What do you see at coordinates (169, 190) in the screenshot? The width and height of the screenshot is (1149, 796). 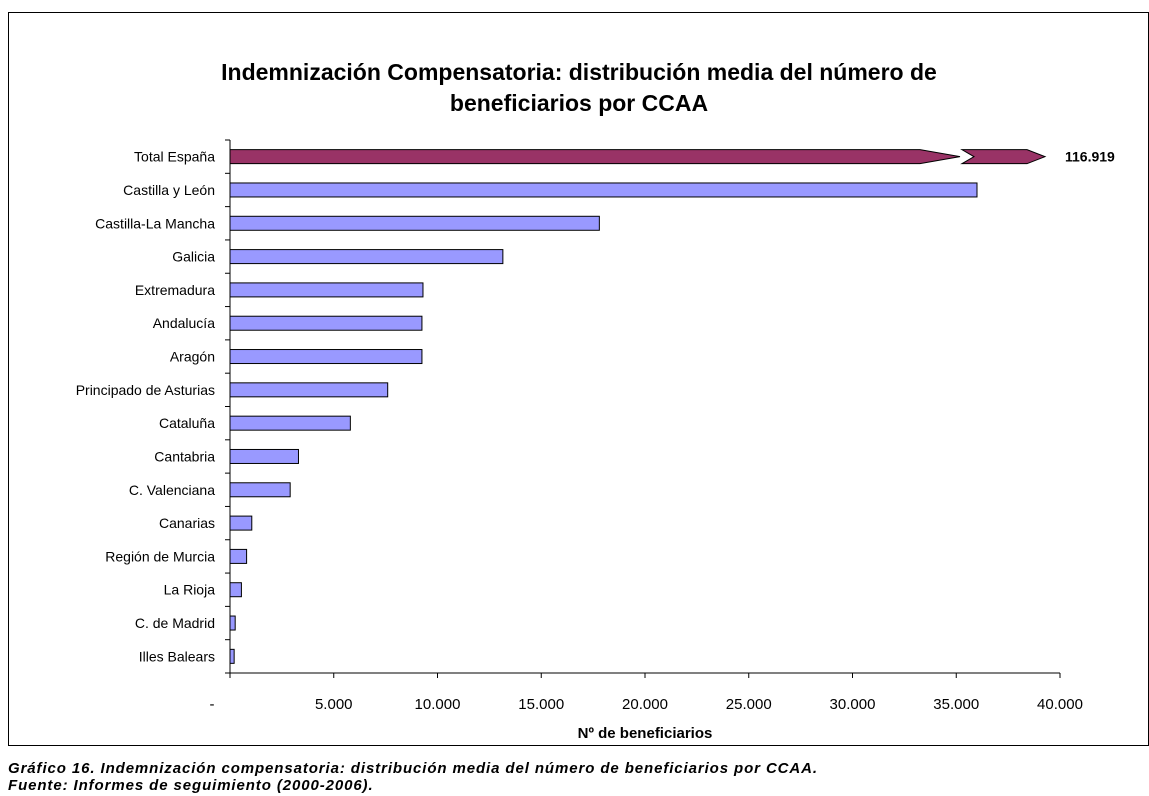 I see `category-label: Castilla y León` at bounding box center [169, 190].